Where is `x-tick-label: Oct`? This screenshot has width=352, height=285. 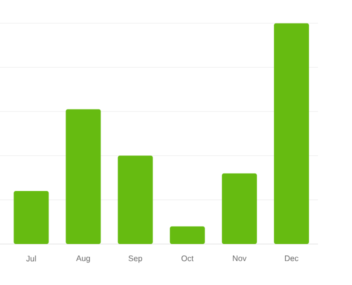
x-tick-label: Oct is located at coordinates (188, 259).